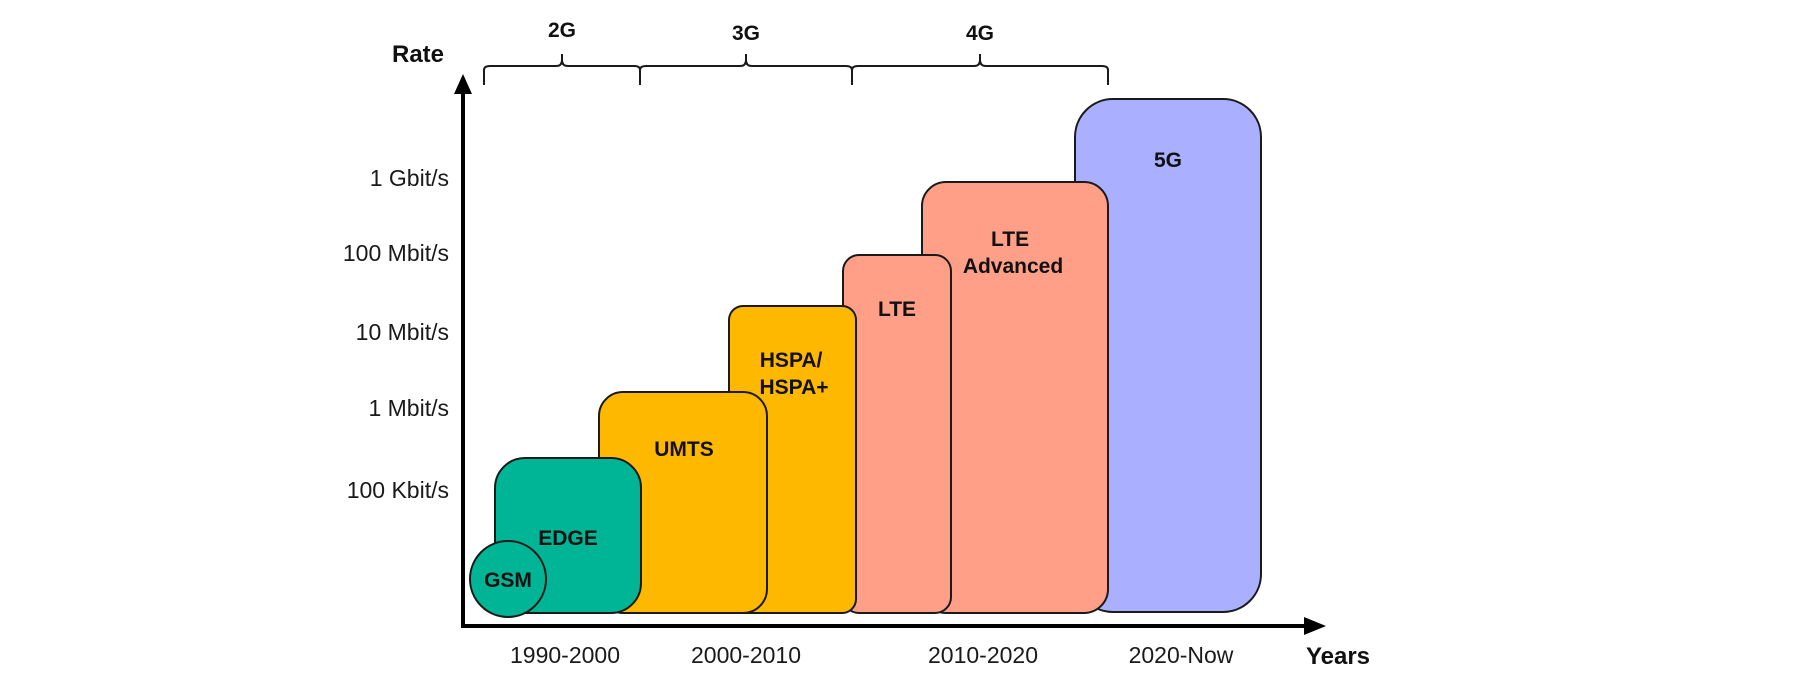  Describe the element at coordinates (562, 30) in the screenshot. I see `generation-2g: 2G` at that location.